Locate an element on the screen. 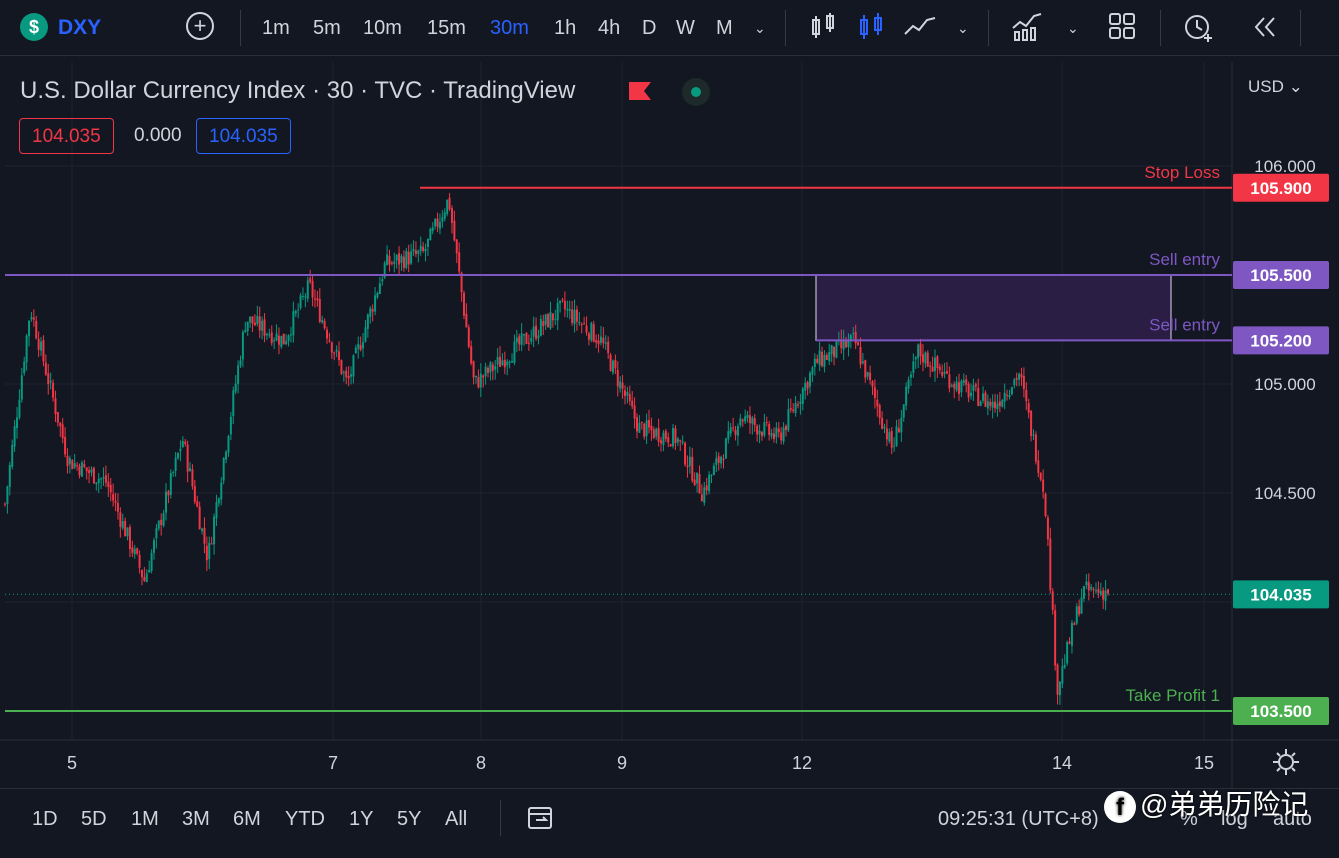  settings-gear-icon is located at coordinates (1286, 762).